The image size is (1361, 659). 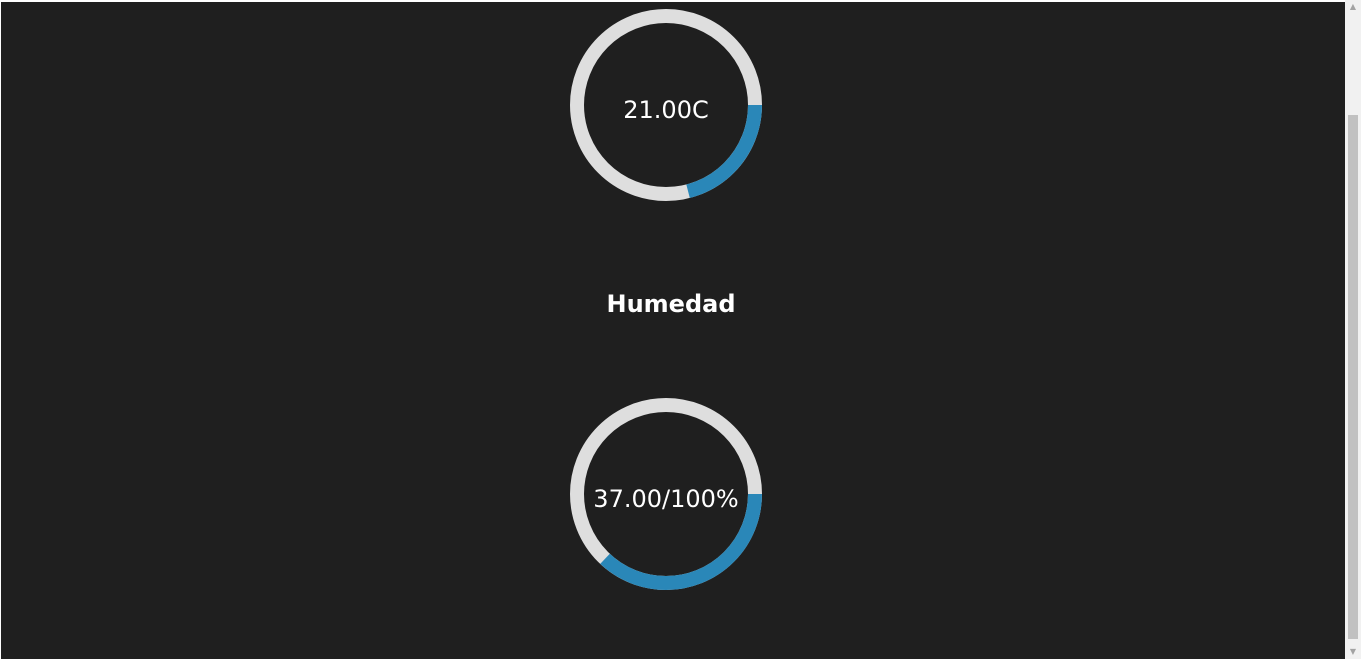 What do you see at coordinates (666, 110) in the screenshot?
I see `temperature-value: 21.00C` at bounding box center [666, 110].